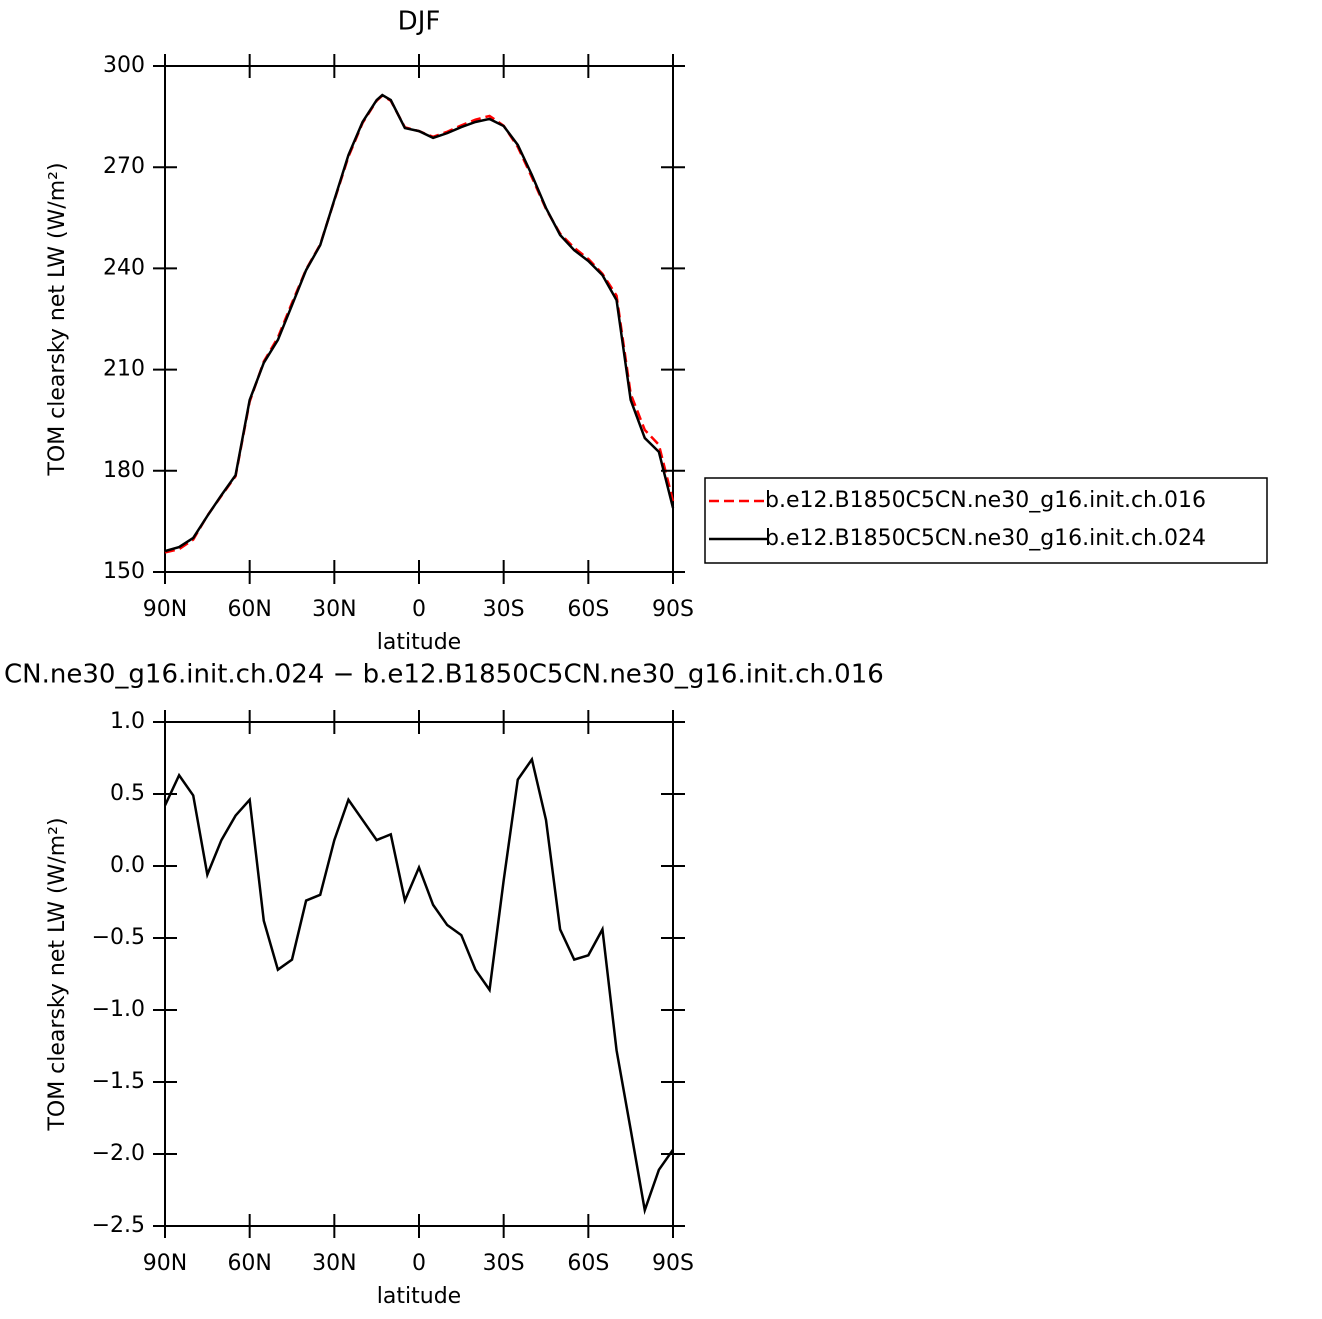 Image resolution: width=1322 pixels, height=1319 pixels. I want to click on chart-title: DJF, so click(419, 22).